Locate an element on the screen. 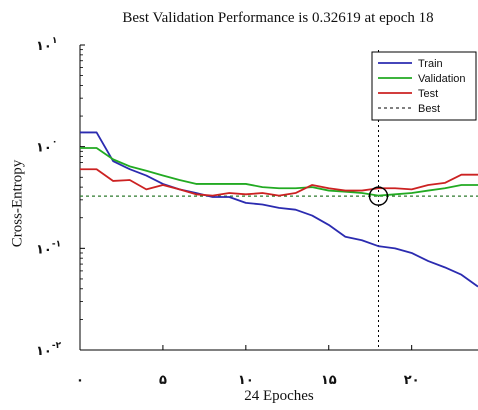 This screenshot has width=478, height=410. x-tick-label: ۵ is located at coordinates (163, 380).